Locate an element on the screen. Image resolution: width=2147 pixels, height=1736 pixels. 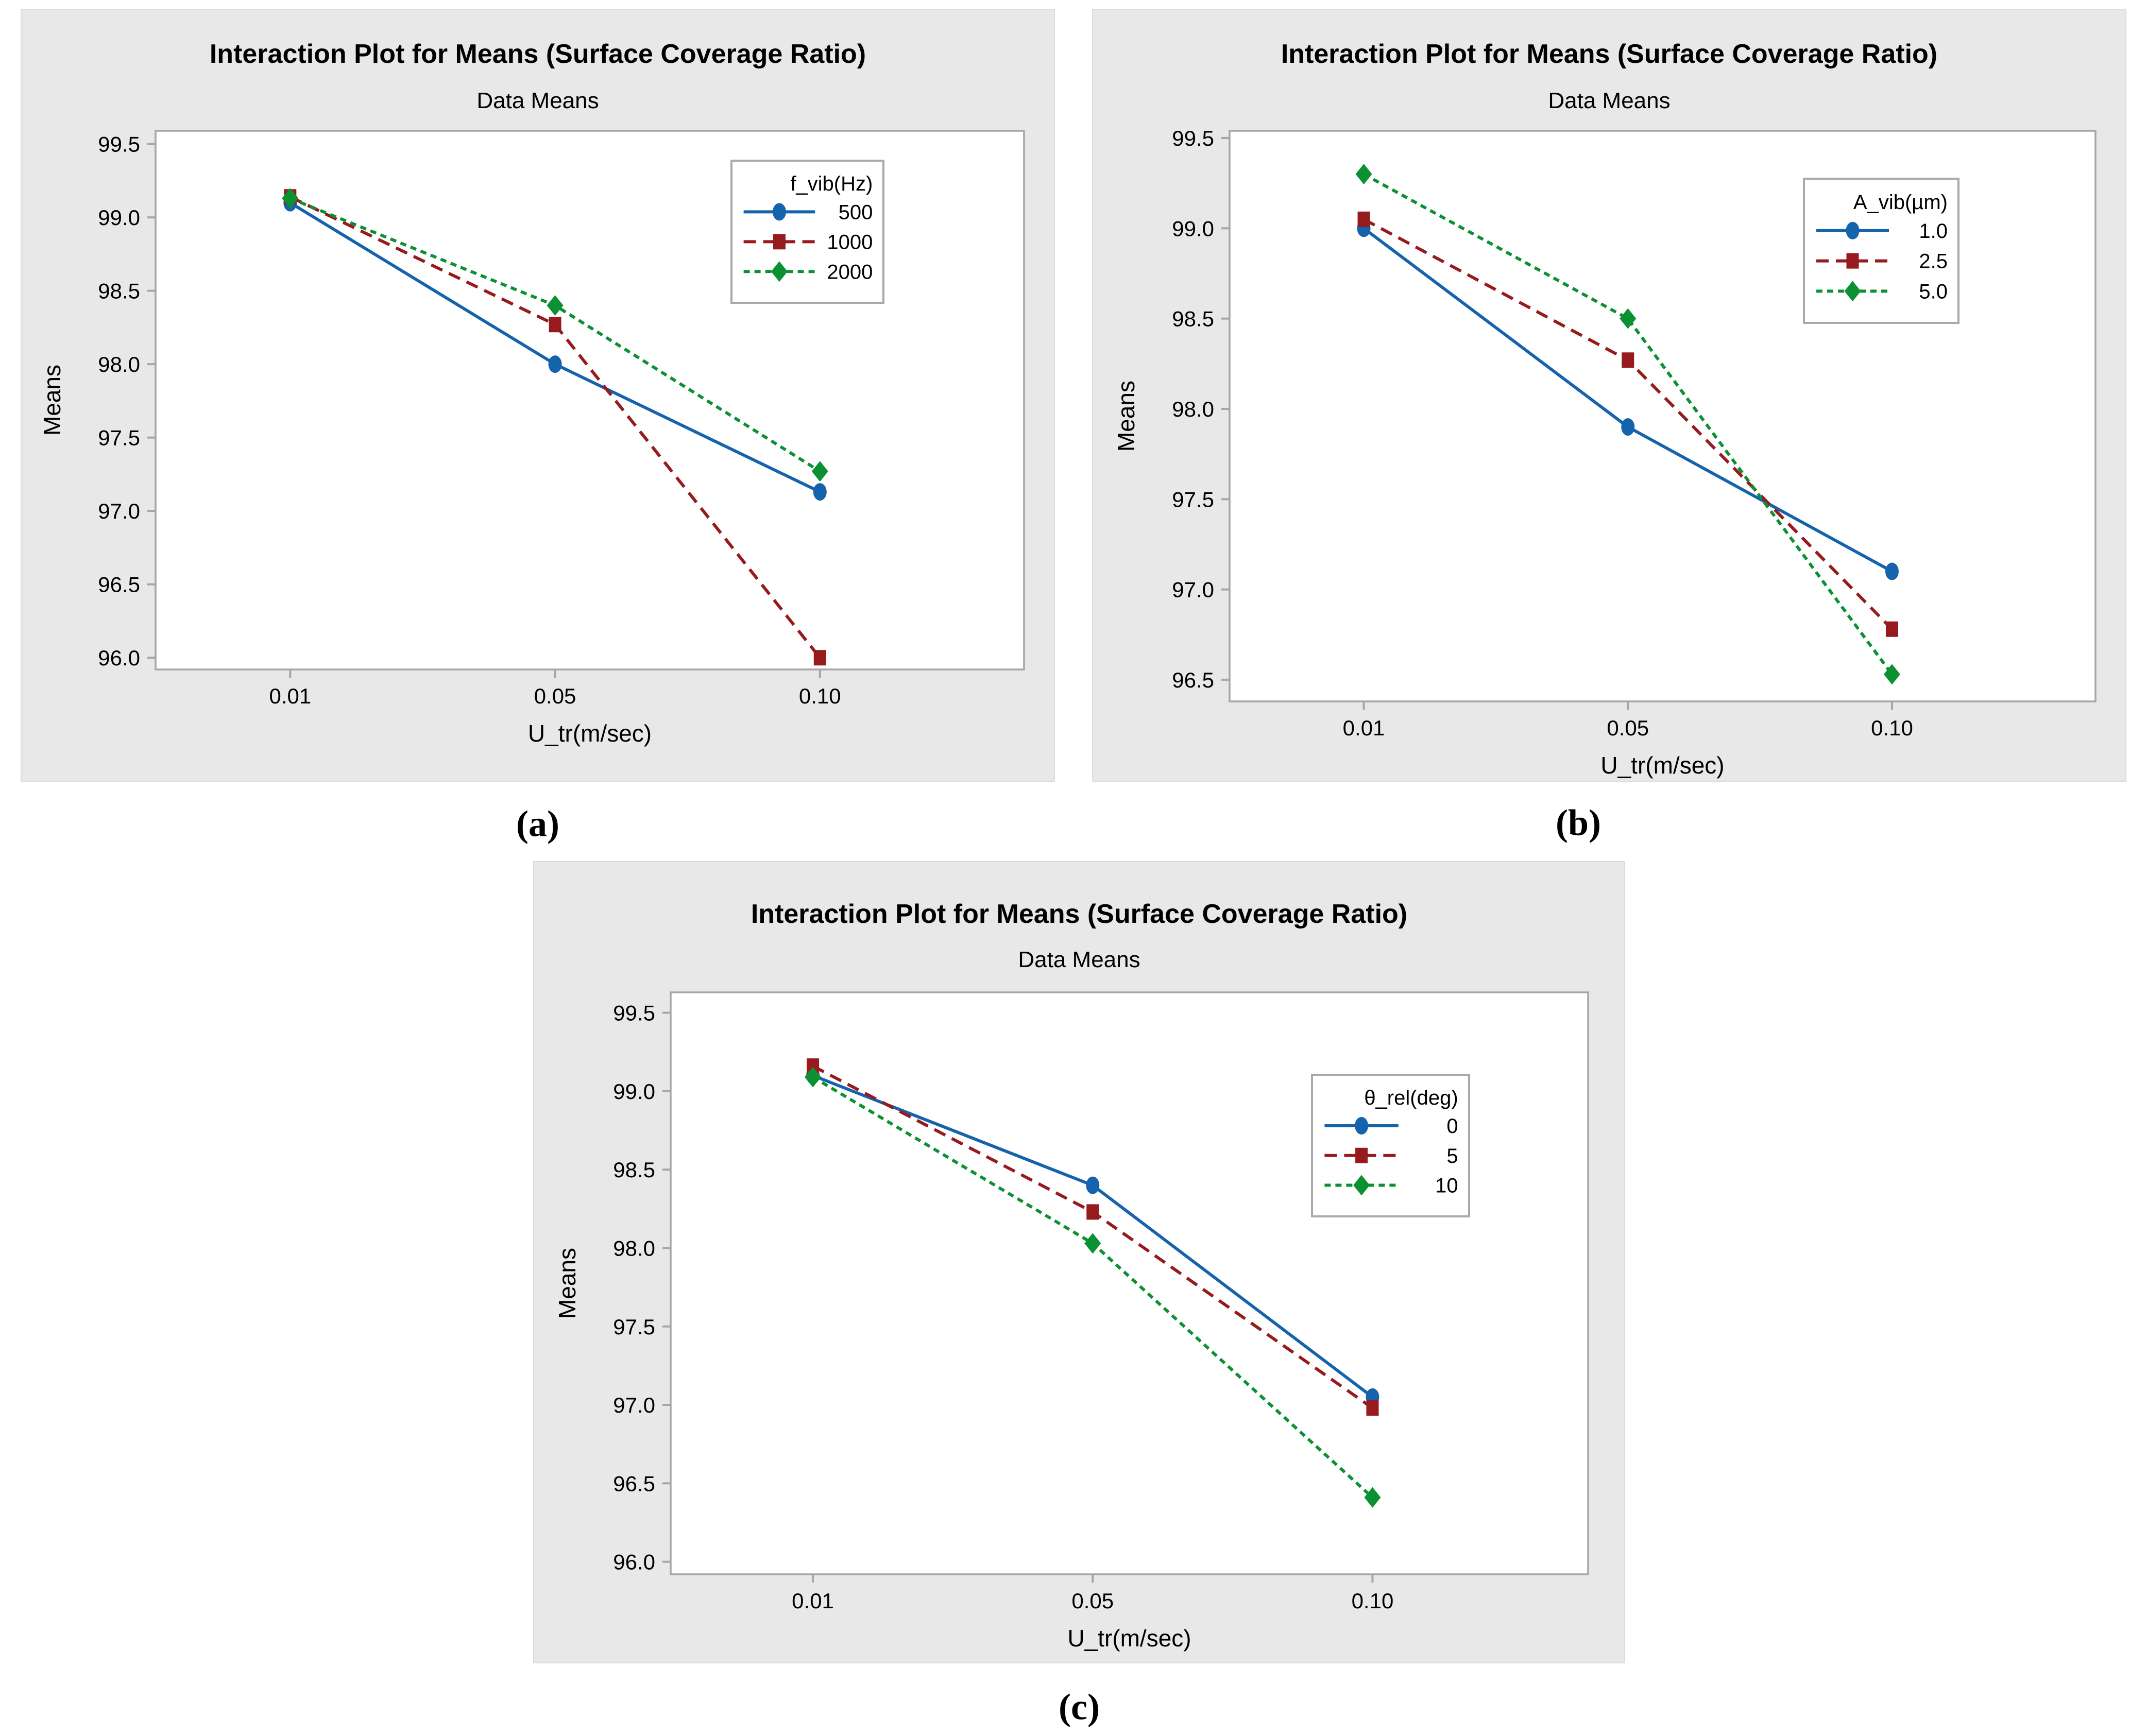
caption-a: (a) is located at coordinates (537, 824).